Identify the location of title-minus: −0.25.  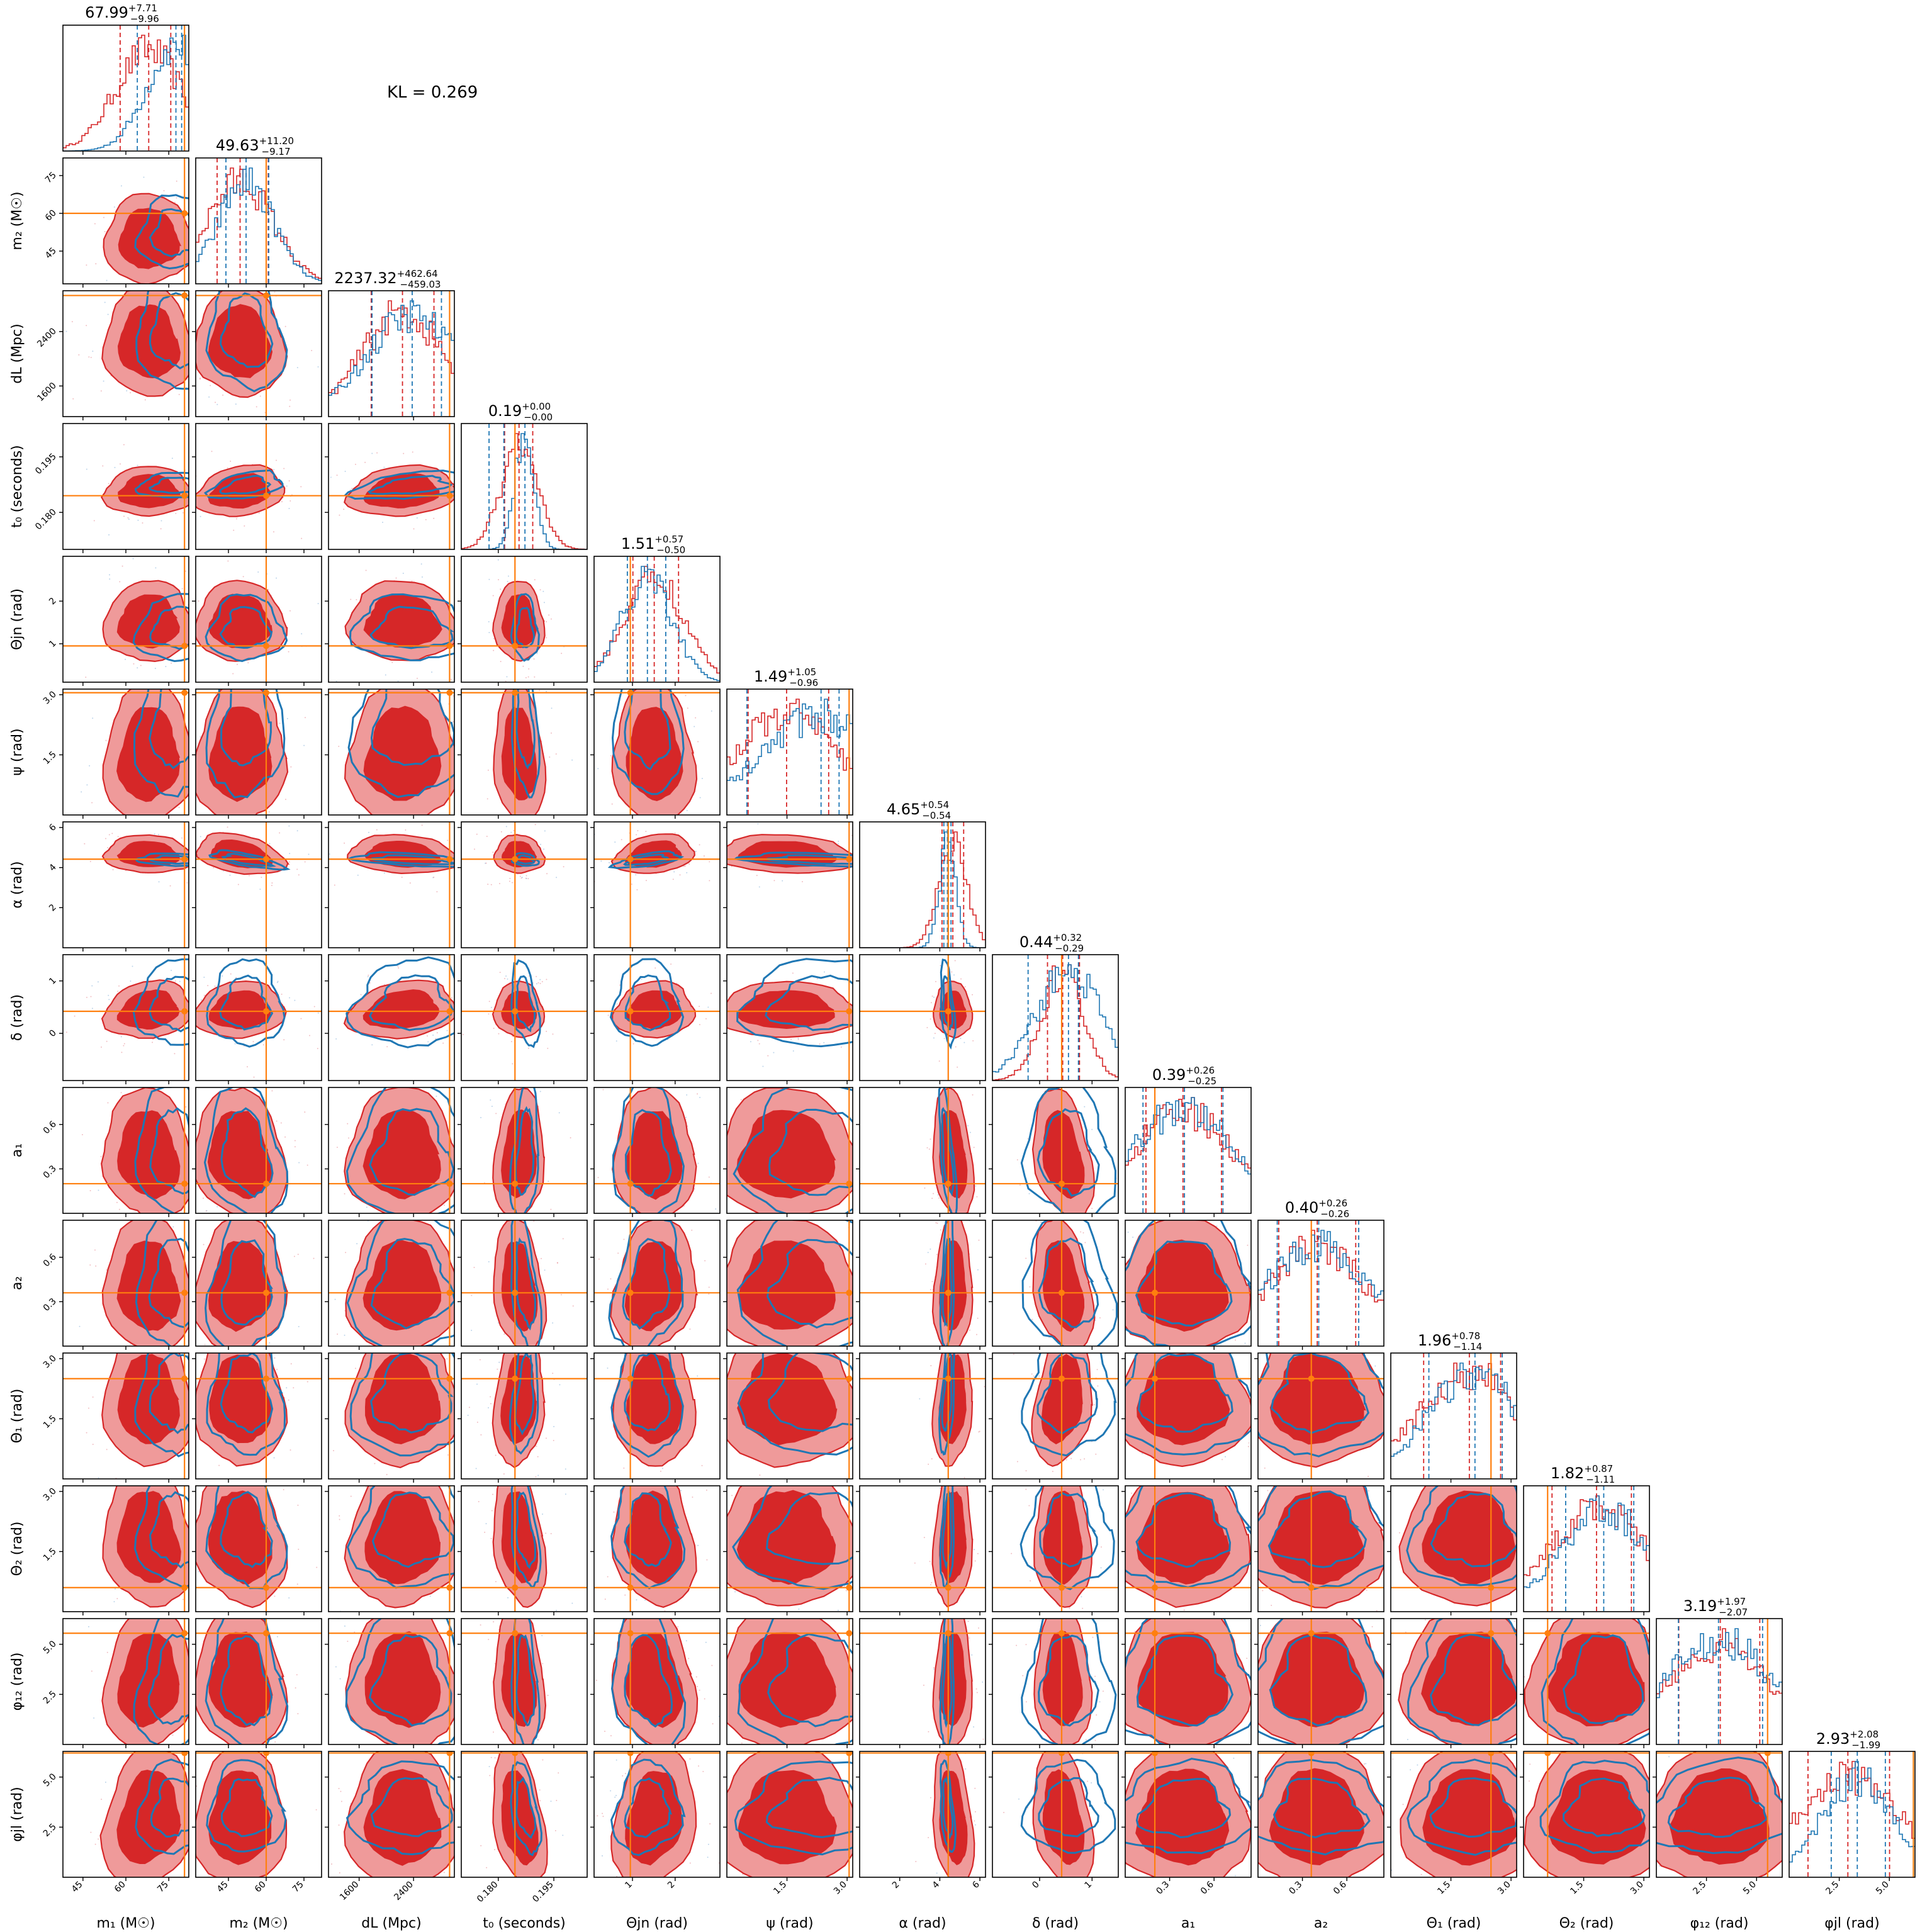
(1202, 1081).